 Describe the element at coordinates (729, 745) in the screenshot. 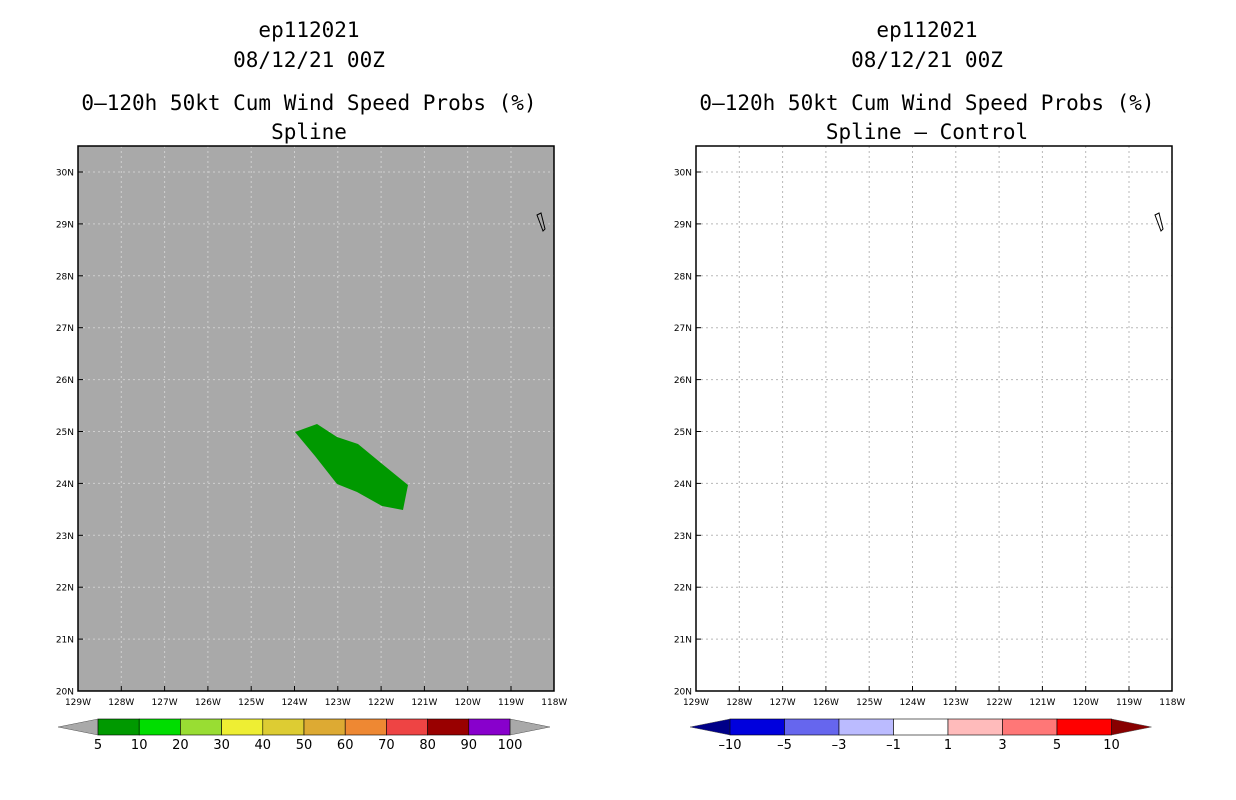

I see `right-colorbar-label: –10` at that location.